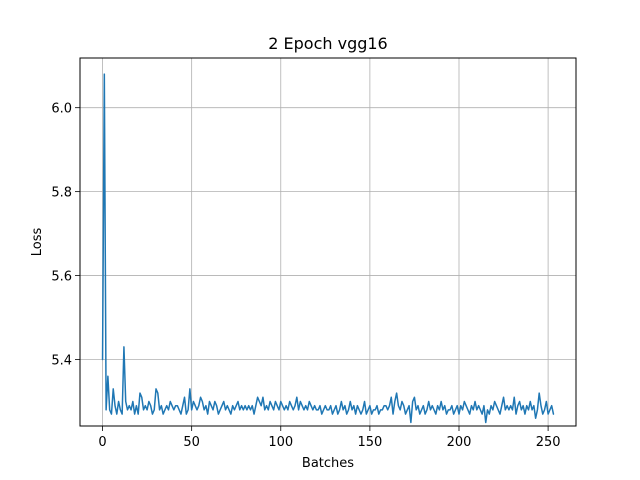 The image size is (640, 480). I want to click on y-tick-label: 5.4, so click(61, 361).